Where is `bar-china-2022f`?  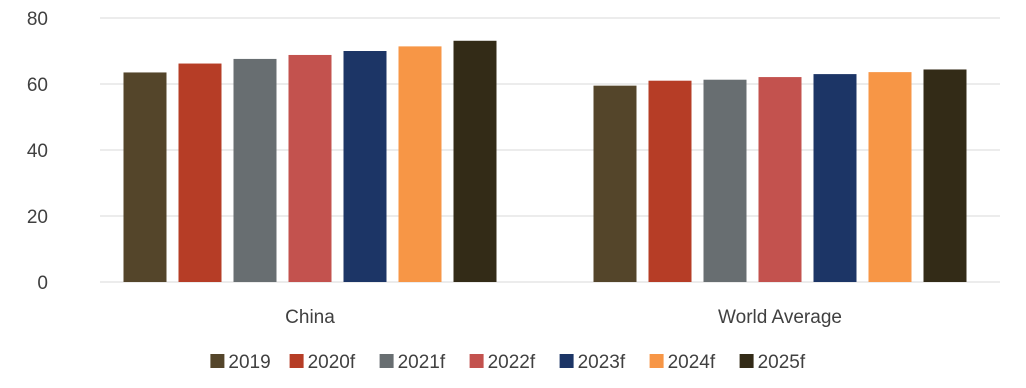
bar-china-2022f is located at coordinates (310, 168).